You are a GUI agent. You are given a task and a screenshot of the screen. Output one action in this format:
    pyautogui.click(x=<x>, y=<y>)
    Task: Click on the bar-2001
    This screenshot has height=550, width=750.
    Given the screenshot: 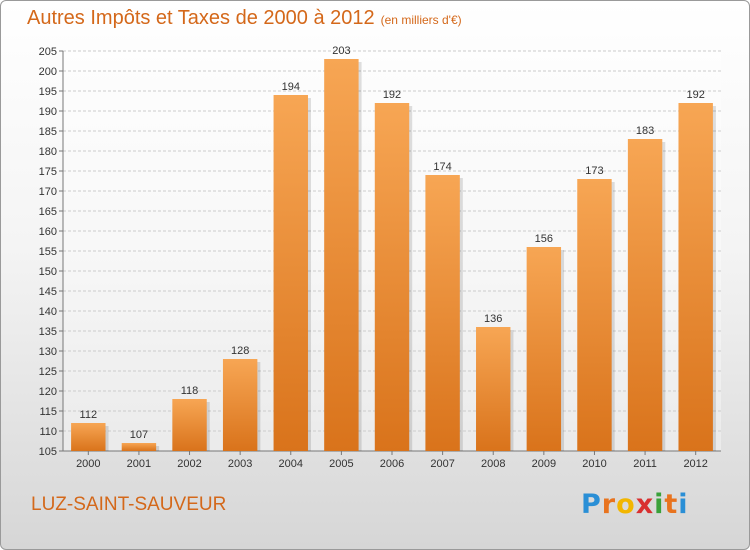 What is the action you would take?
    pyautogui.click(x=139, y=447)
    